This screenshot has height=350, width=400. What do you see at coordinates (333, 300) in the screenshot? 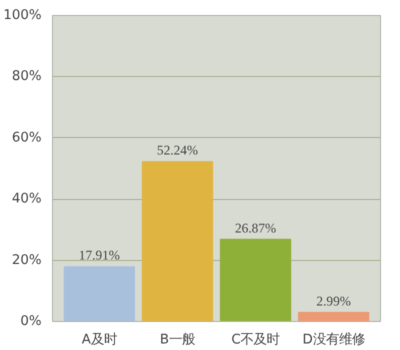
I see `data-label: 2.99%` at bounding box center [333, 300].